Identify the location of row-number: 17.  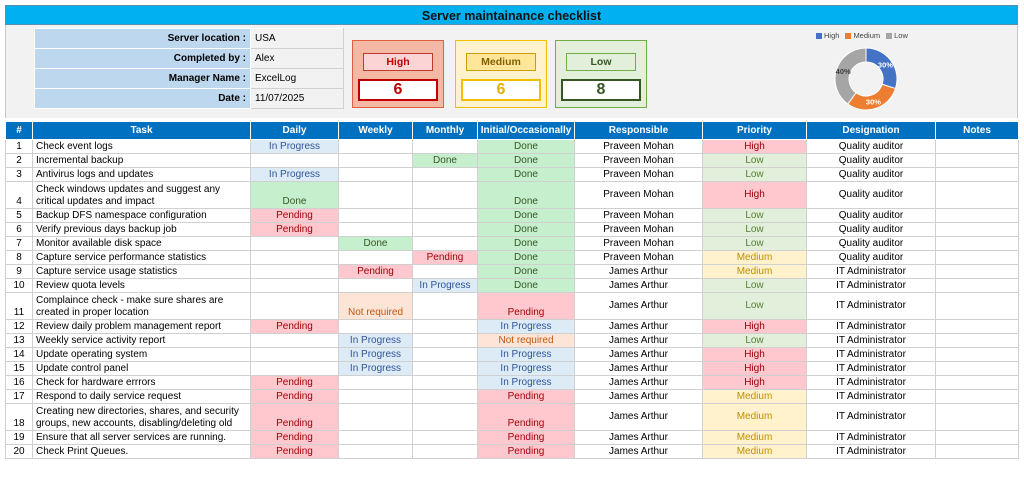
(19, 396).